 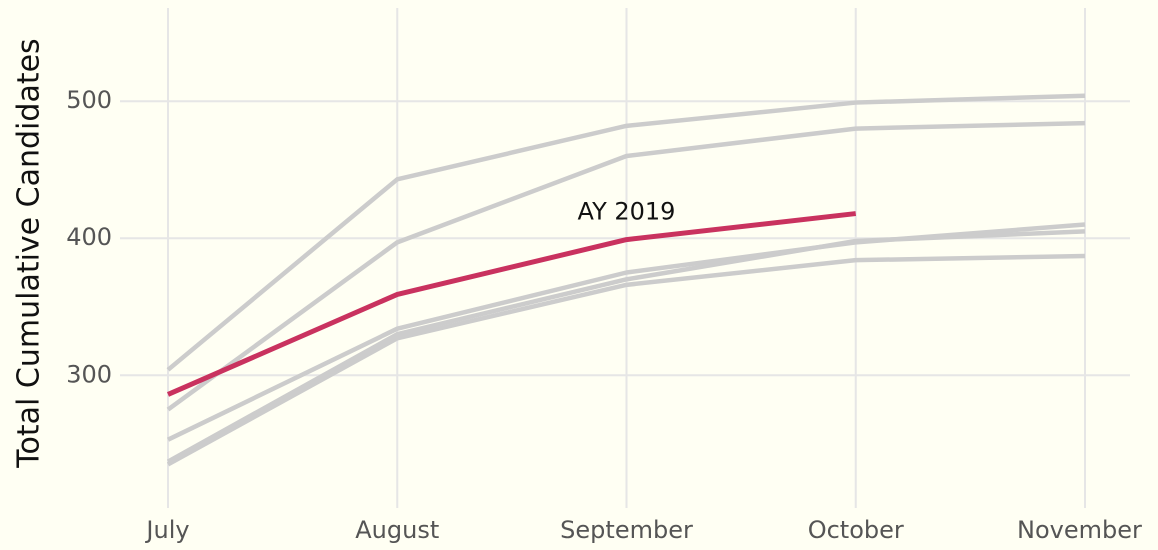 What do you see at coordinates (29, 253) in the screenshot?
I see `y-axis-title: Total Cumulative Candidates` at bounding box center [29, 253].